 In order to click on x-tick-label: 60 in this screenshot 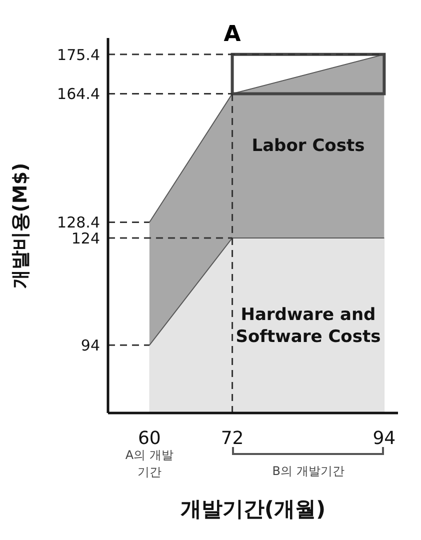, I will do `click(149, 438)`.